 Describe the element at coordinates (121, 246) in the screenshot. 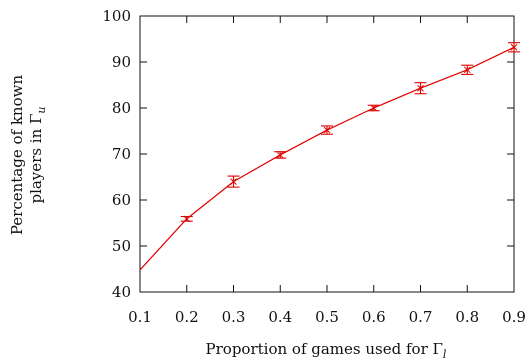

I see `y-tick-label: 50` at that location.